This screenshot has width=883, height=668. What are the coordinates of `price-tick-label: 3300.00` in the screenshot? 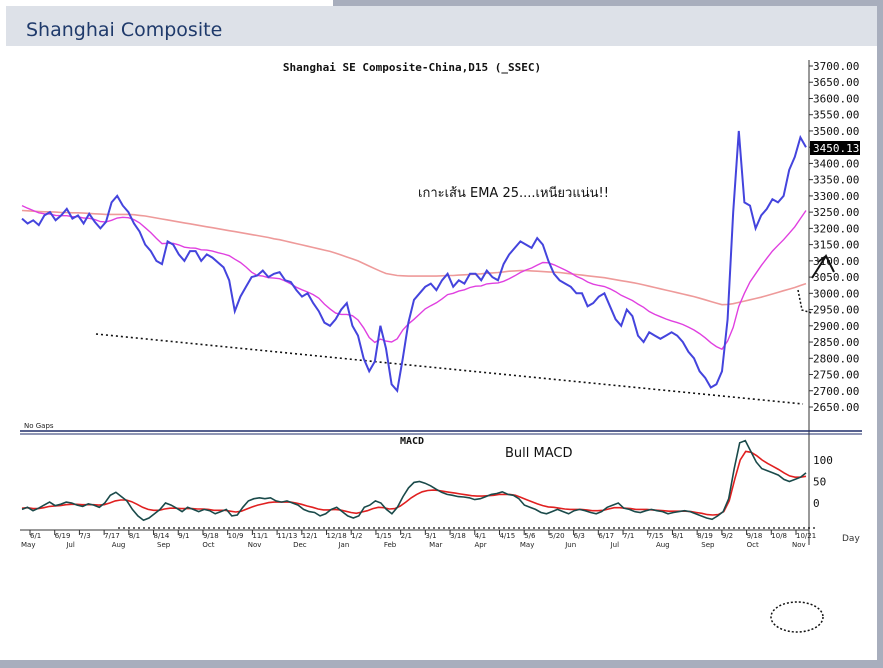 It's located at (836, 196).